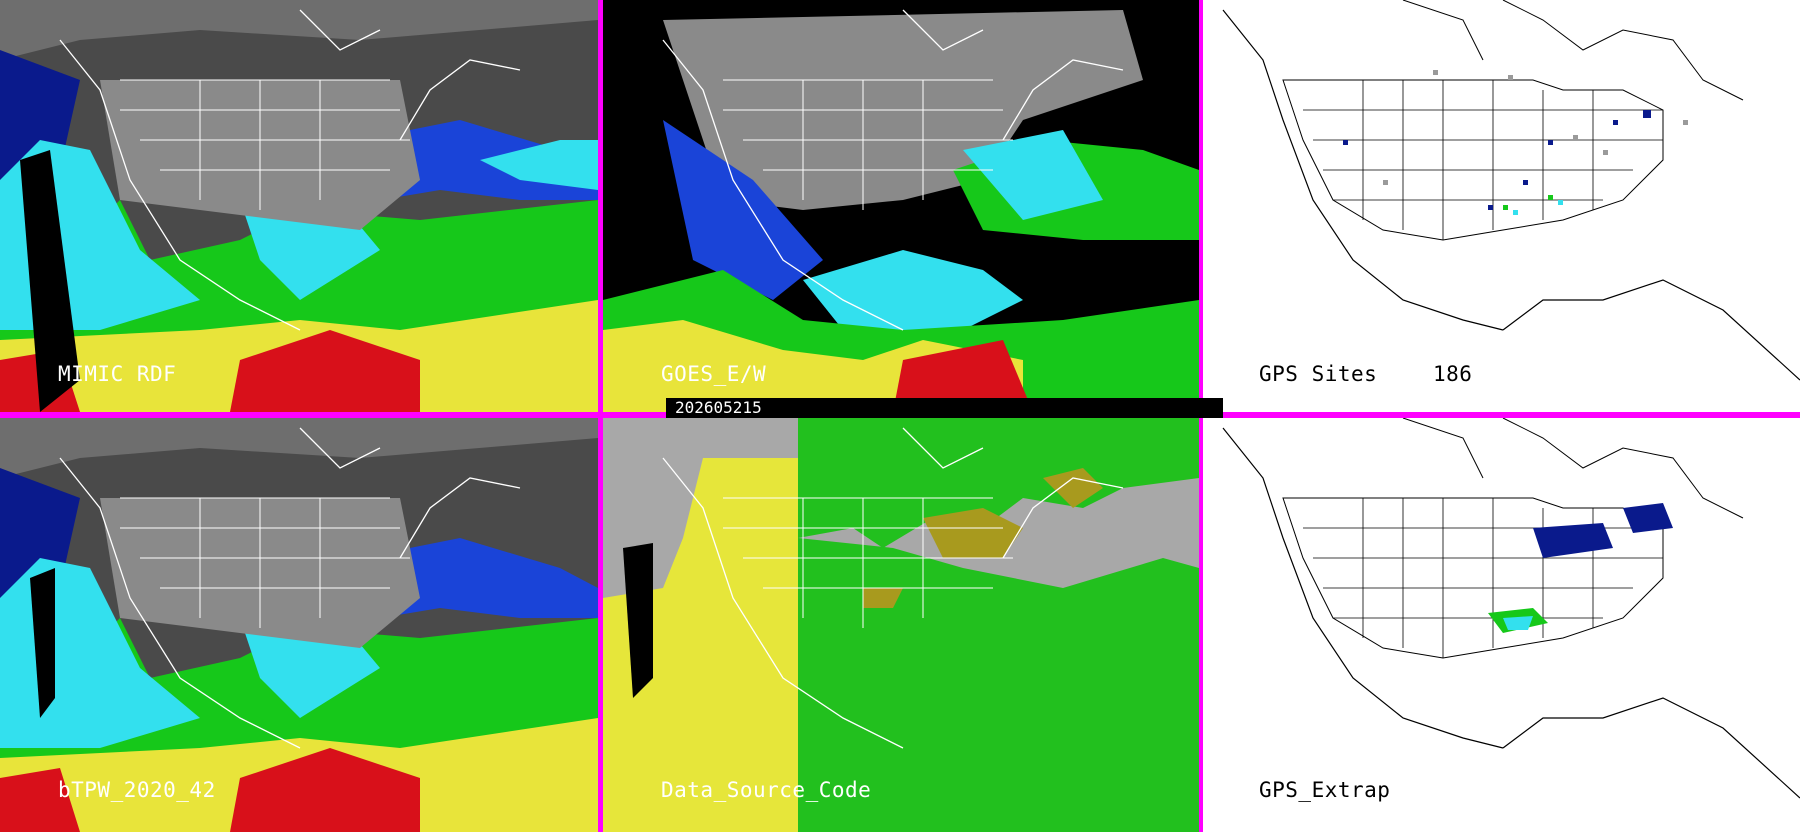  Describe the element at coordinates (117, 374) in the screenshot. I see `panel-label: MIMIC RDF` at that location.